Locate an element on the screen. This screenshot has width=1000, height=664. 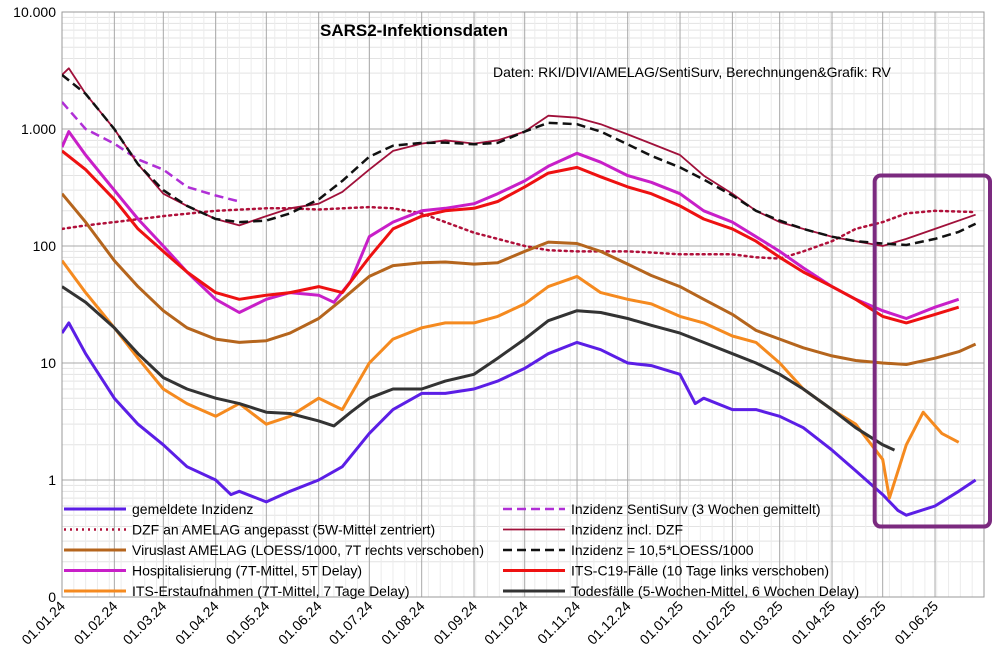
y-axis-ticks: 0 1 10 100 1.000 10.000 is located at coordinates (34, 304).